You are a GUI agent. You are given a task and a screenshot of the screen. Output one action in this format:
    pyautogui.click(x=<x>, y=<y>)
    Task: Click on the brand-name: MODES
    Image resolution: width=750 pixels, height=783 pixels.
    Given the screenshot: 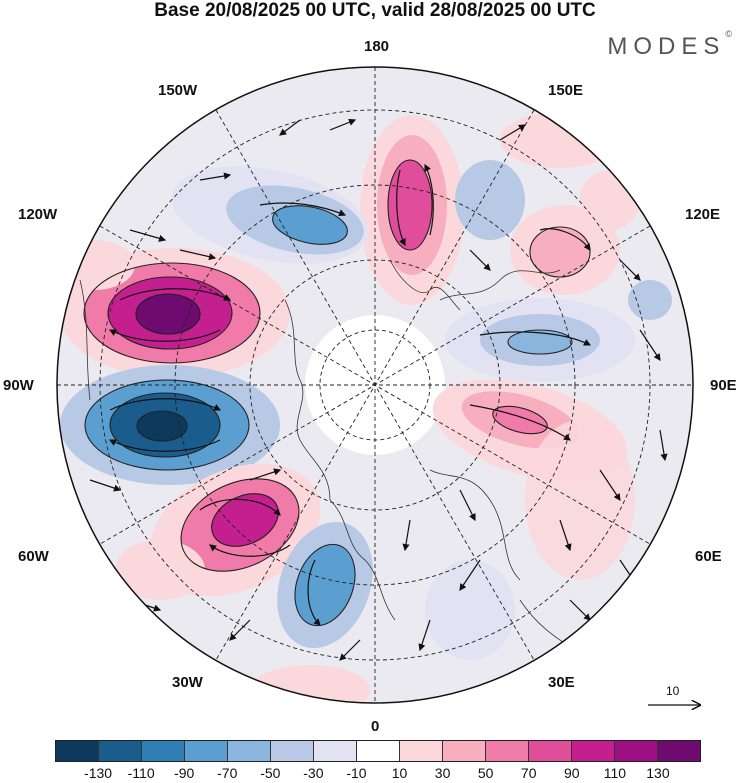 What is the action you would take?
    pyautogui.click(x=666, y=46)
    